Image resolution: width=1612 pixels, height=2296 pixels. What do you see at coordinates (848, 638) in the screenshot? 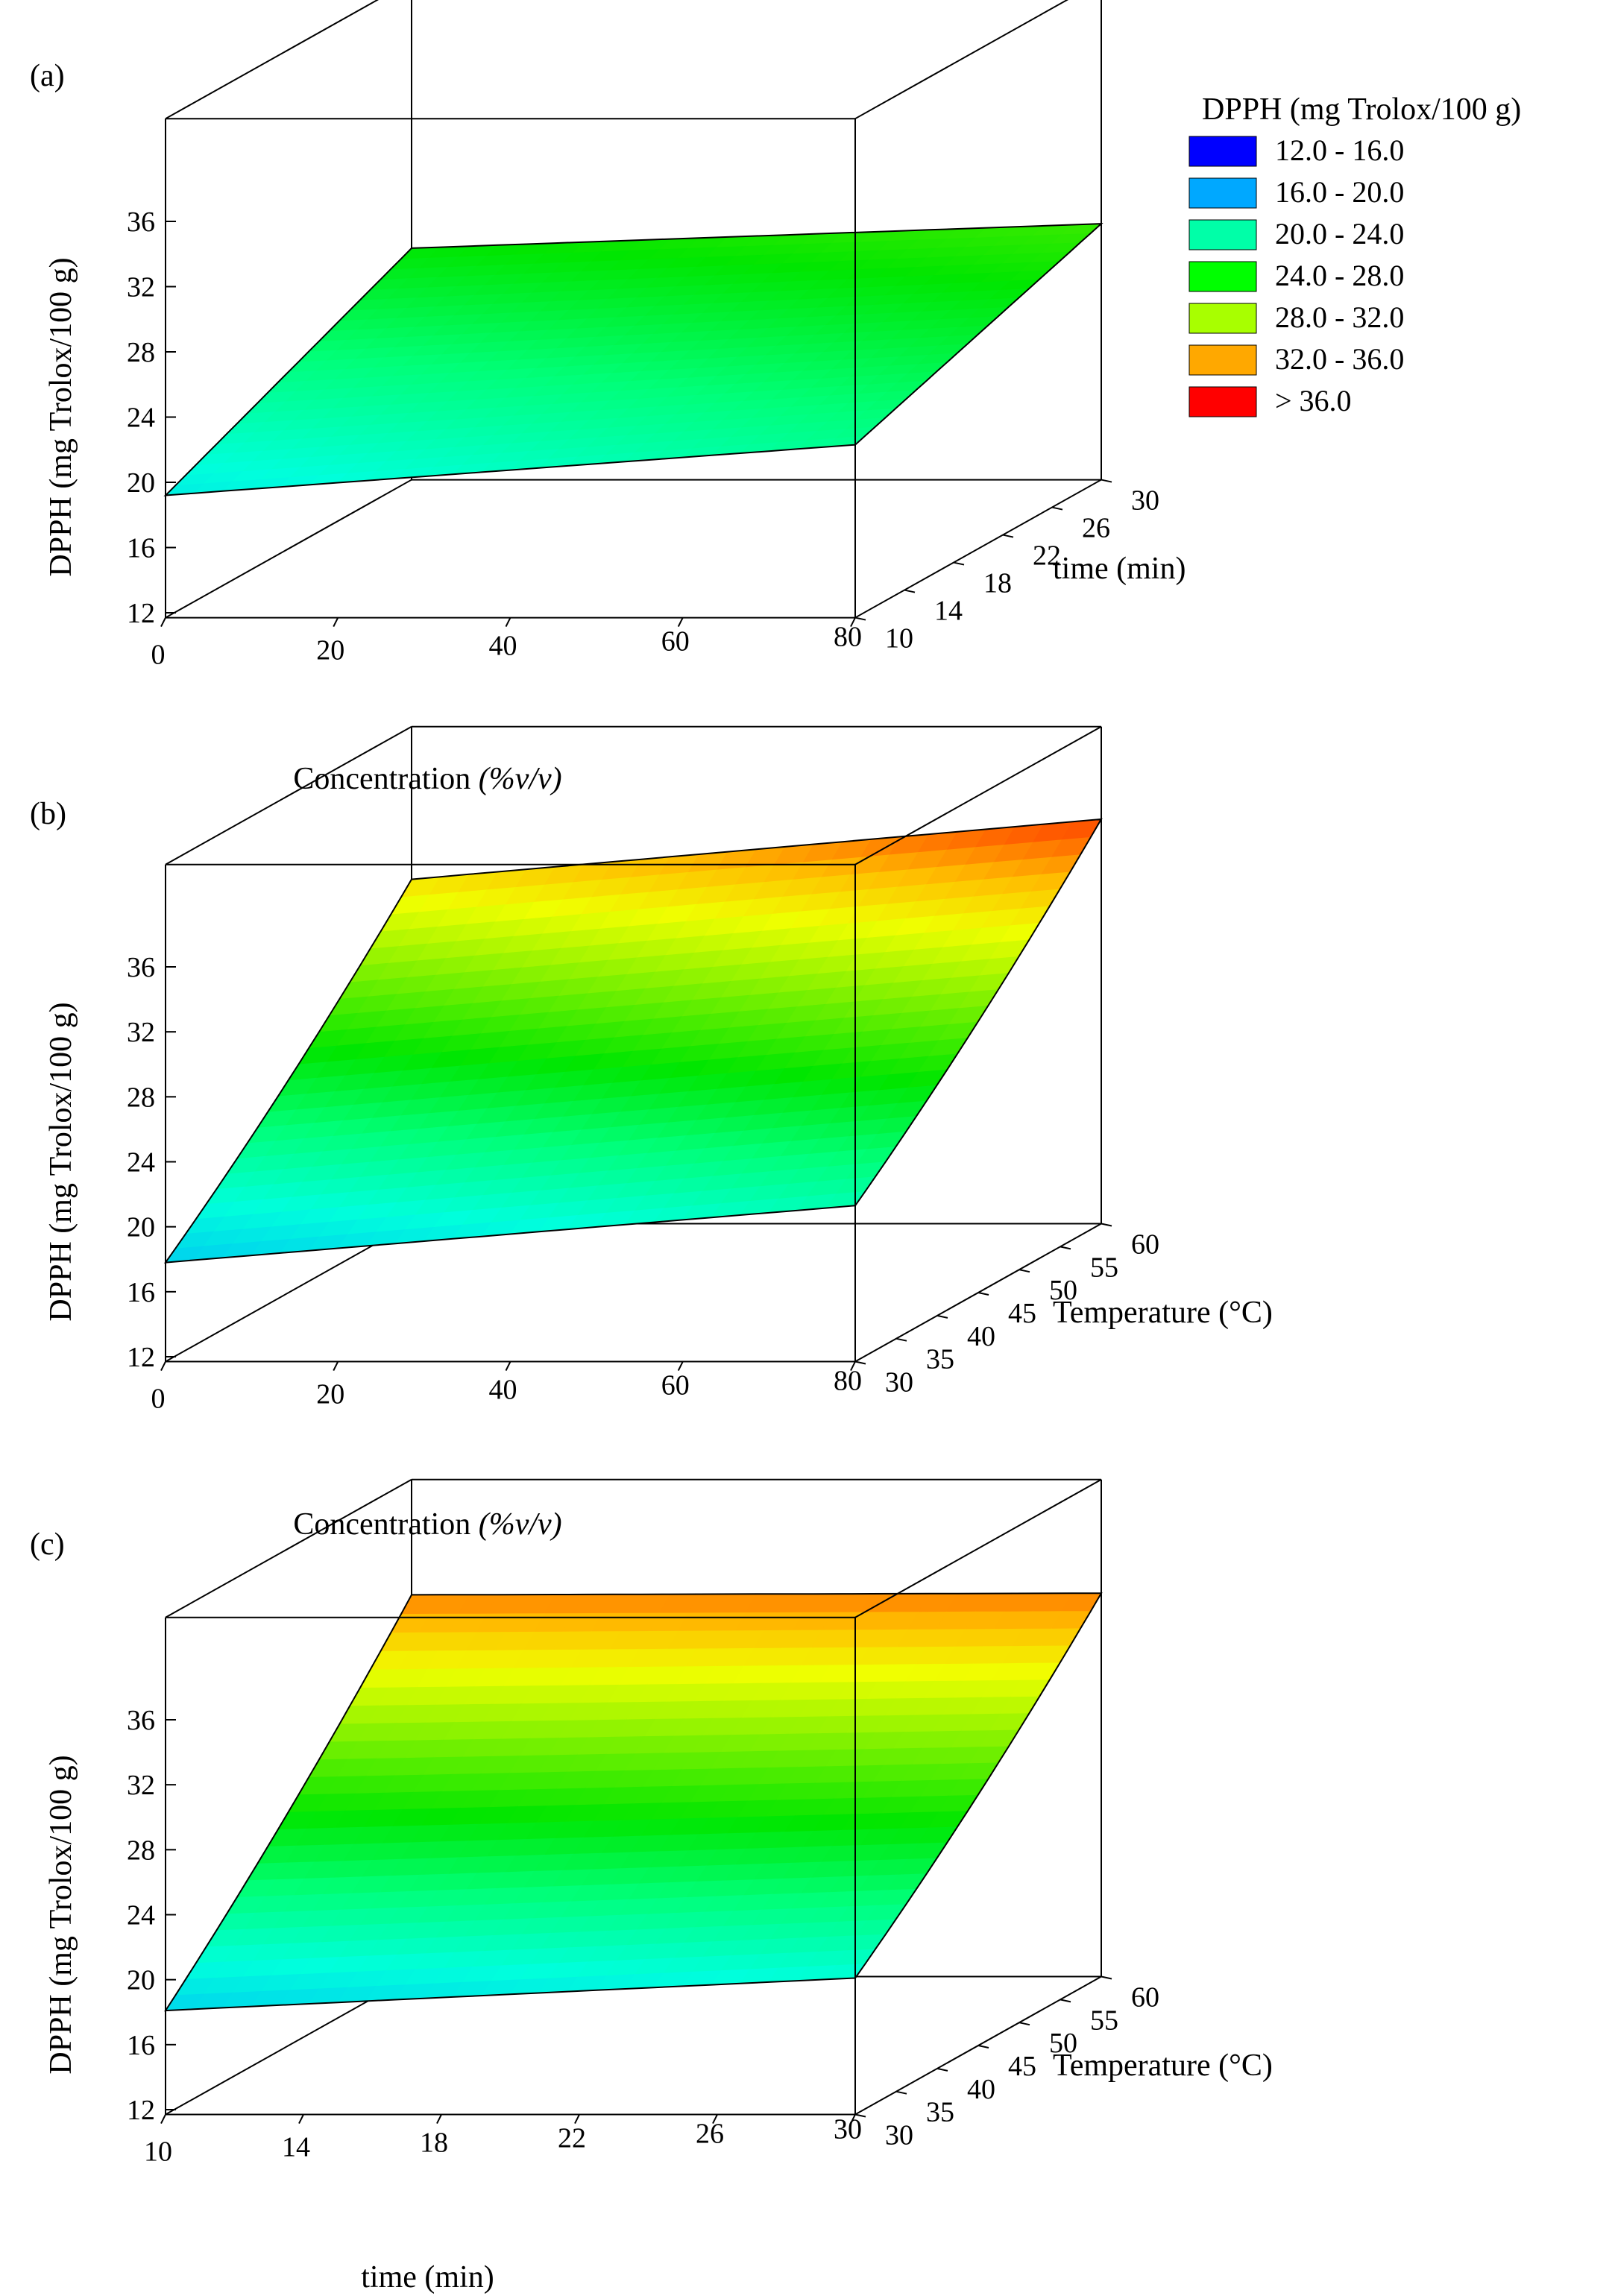
I see `x-tick-label: 80` at bounding box center [848, 638].